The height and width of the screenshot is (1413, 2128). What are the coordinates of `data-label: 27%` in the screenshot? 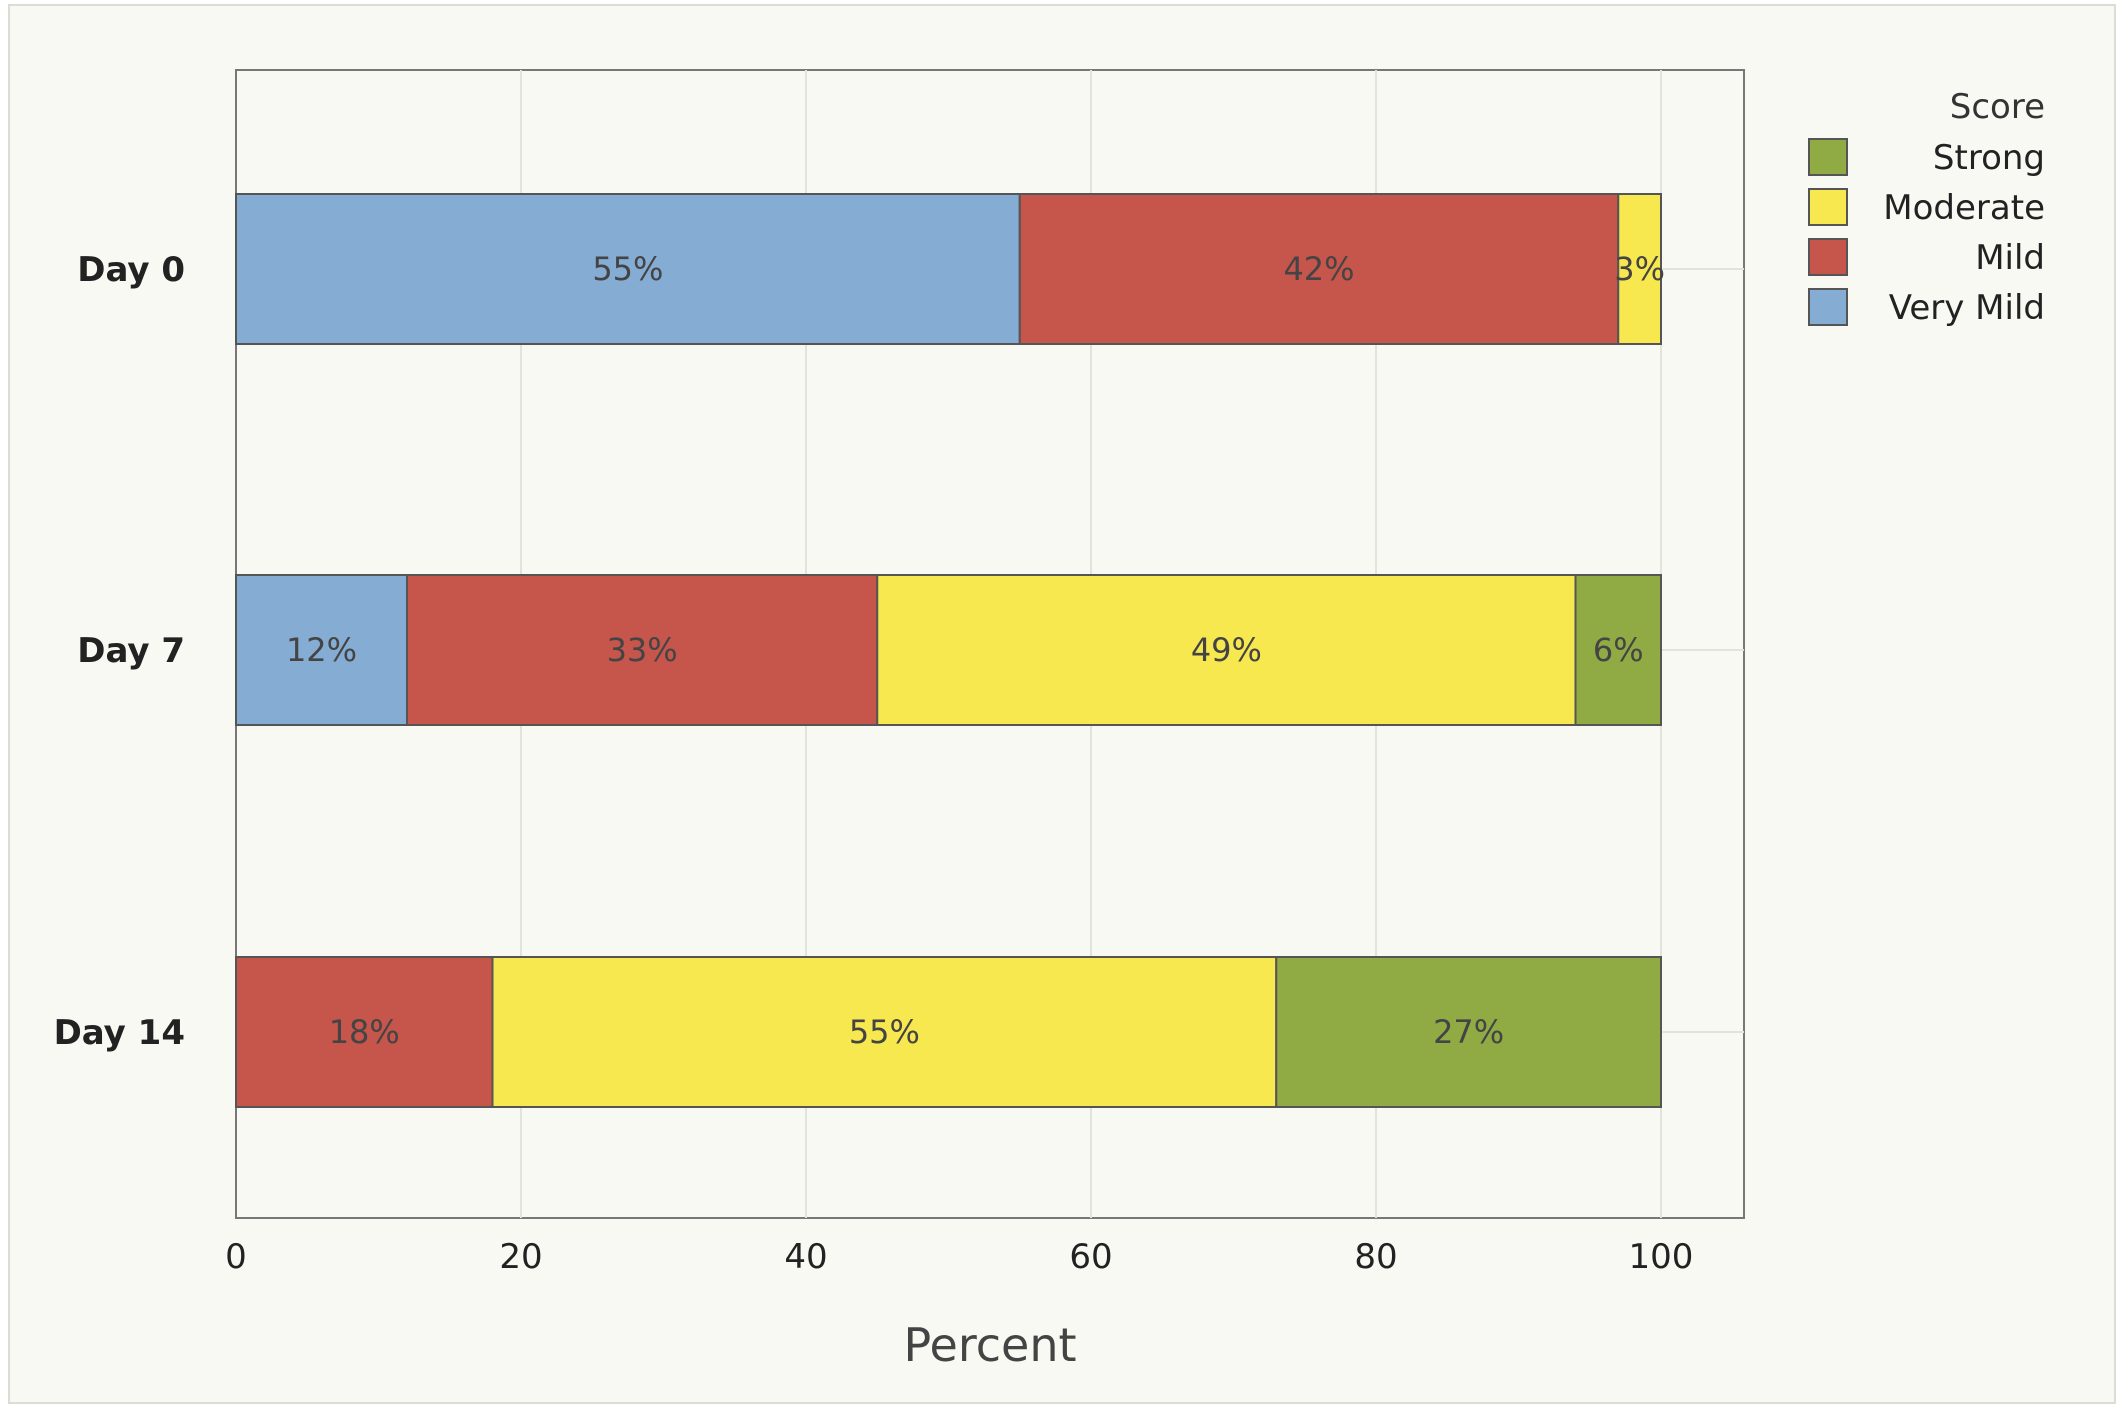 It's located at (1468, 1032).